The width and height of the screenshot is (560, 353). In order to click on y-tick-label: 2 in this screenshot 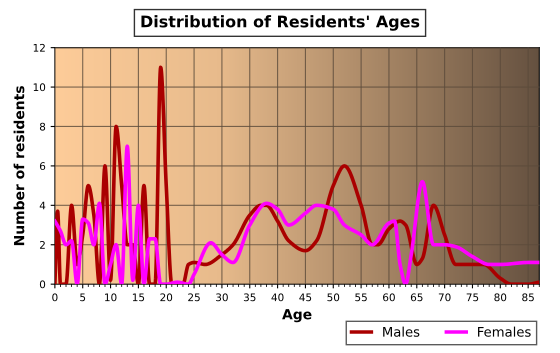, I will do `click(42, 244)`.